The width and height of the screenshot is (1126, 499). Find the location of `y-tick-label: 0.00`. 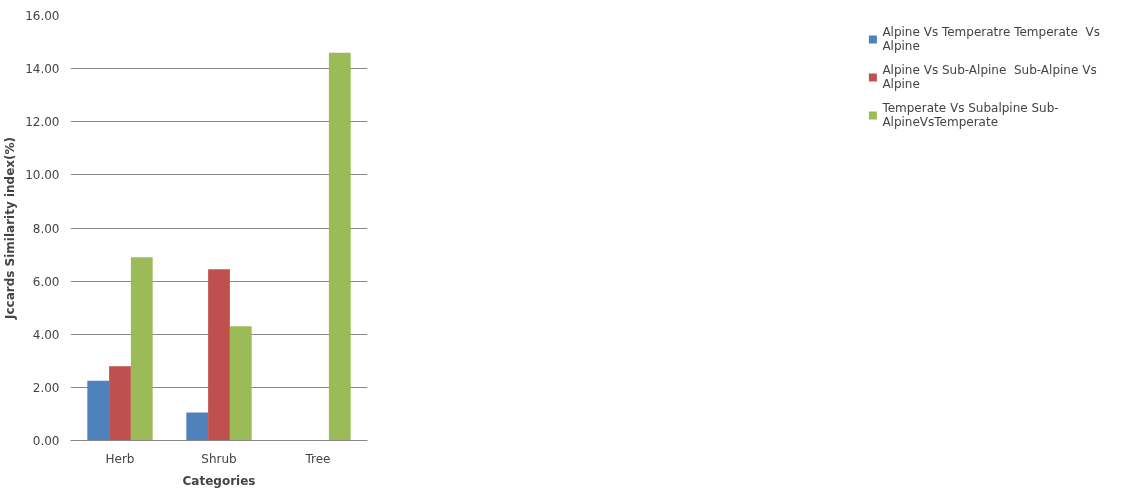

y-tick-label: 0.00 is located at coordinates (46, 441).